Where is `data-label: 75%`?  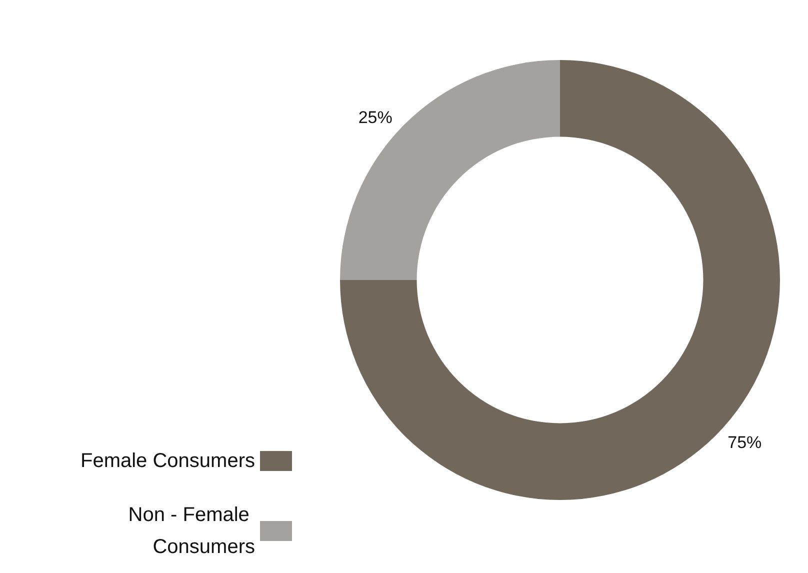 data-label: 75% is located at coordinates (745, 442).